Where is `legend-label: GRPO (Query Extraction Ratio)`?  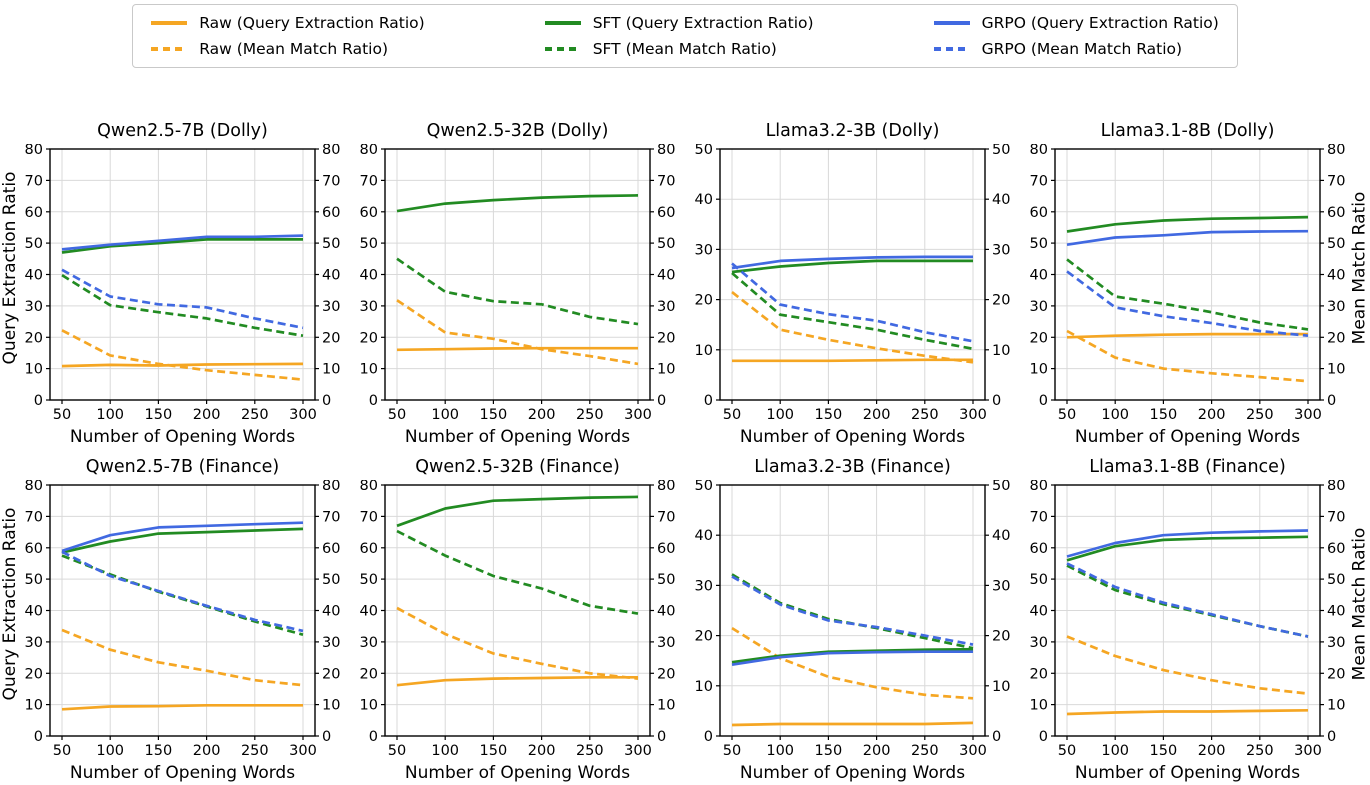
legend-label: GRPO (Query Extraction Ratio) is located at coordinates (1100, 23).